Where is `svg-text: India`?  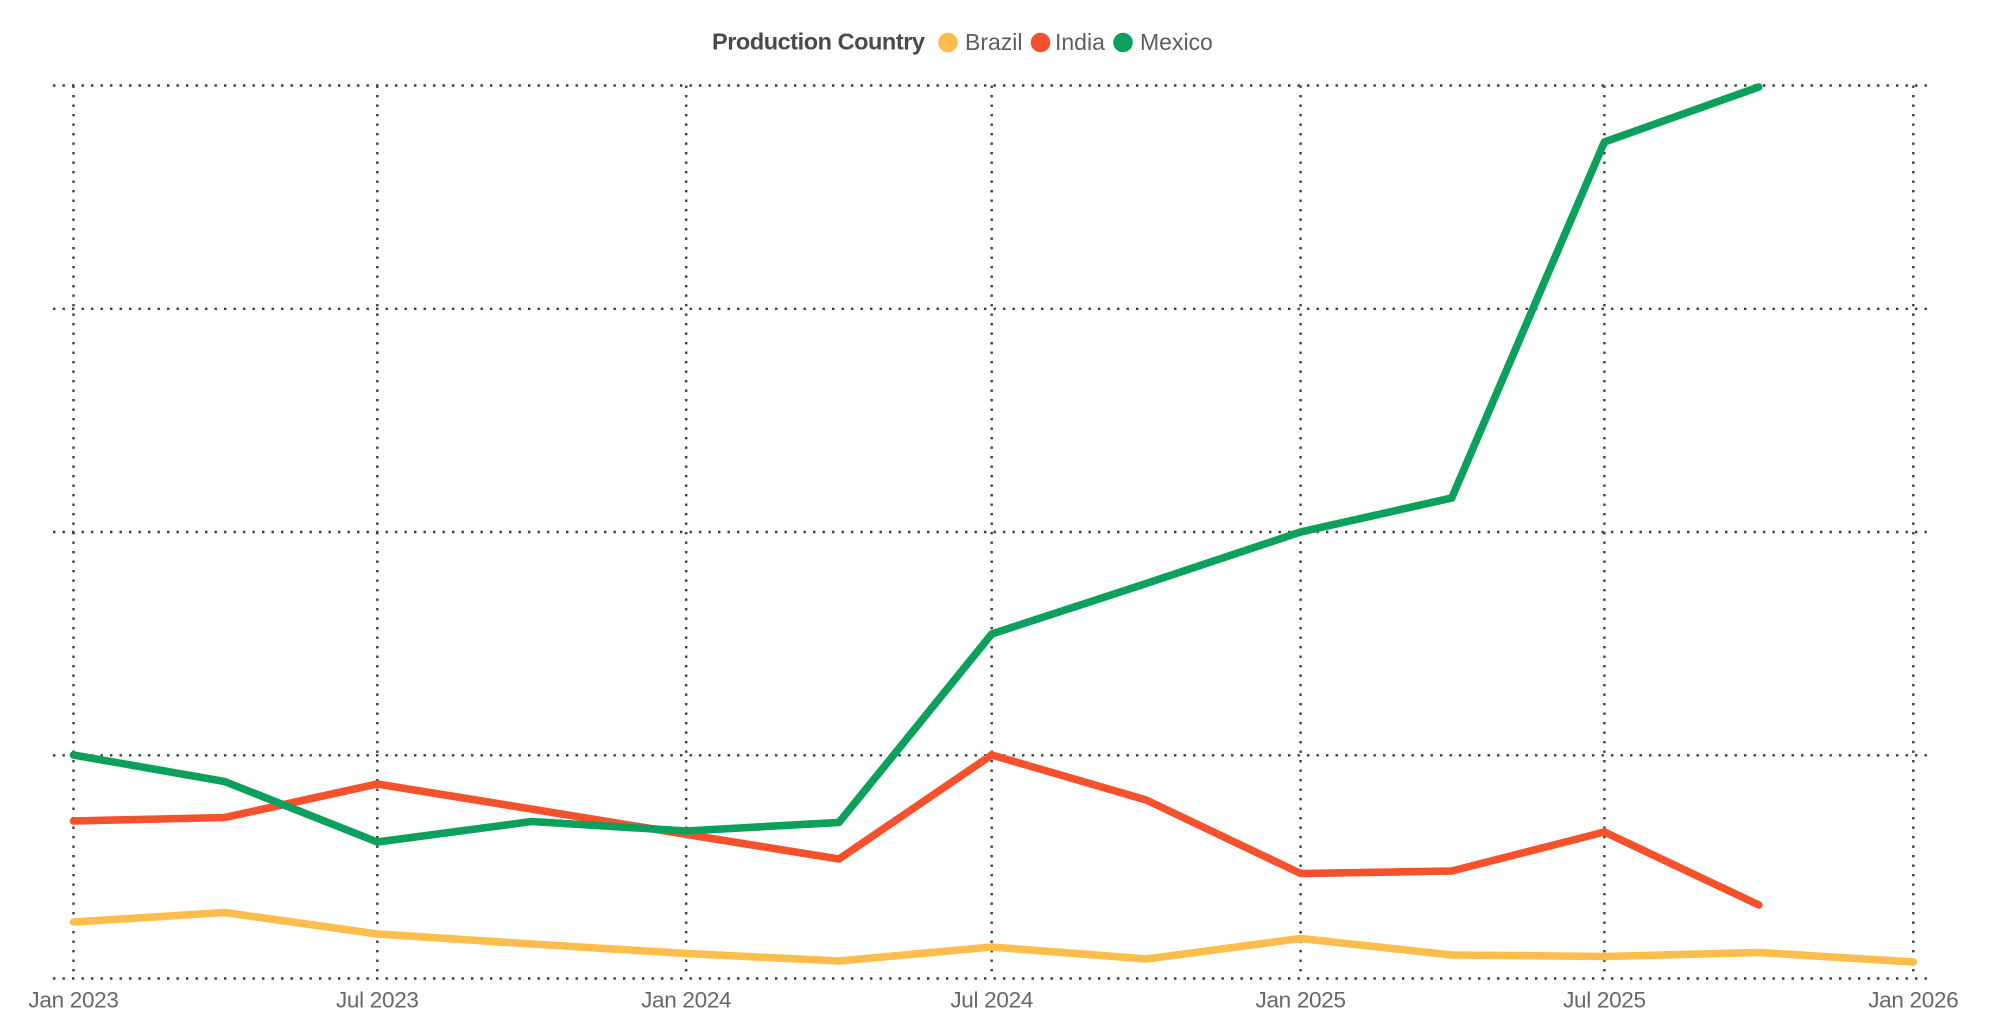
svg-text: India is located at coordinates (1080, 42).